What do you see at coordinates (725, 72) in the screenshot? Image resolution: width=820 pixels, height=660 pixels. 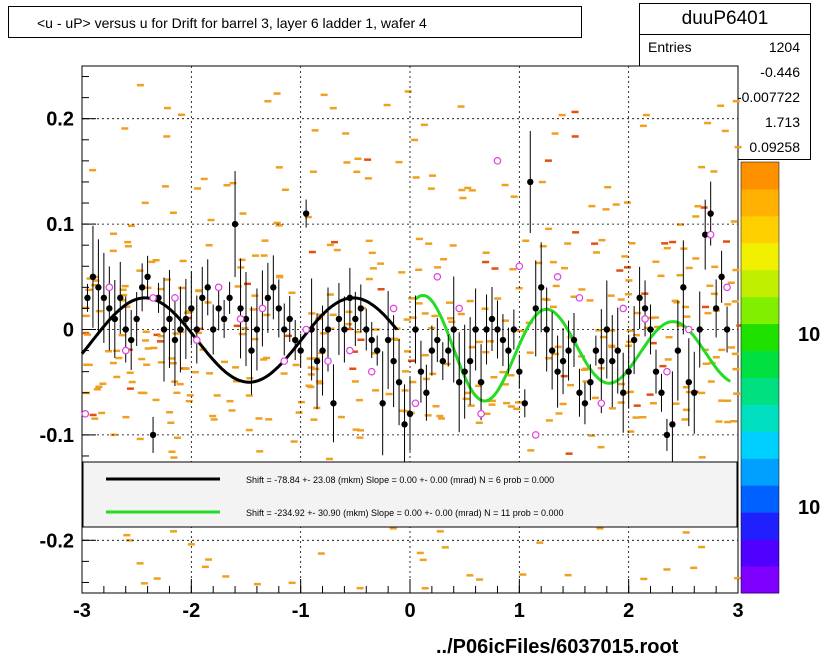 I see `stats-row: Mean x -0.446` at bounding box center [725, 72].